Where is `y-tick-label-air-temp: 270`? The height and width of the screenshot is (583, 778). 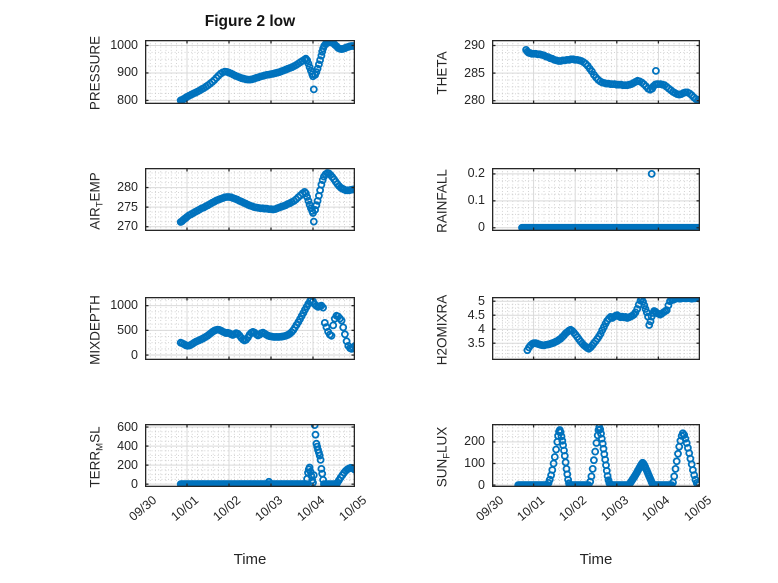 y-tick-label-air-temp: 270 is located at coordinates (127, 226).